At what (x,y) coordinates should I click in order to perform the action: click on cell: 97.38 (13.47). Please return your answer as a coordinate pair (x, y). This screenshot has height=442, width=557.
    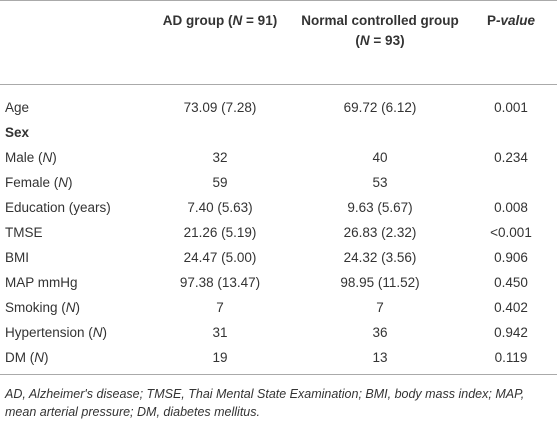
    Looking at the image, I should click on (220, 282).